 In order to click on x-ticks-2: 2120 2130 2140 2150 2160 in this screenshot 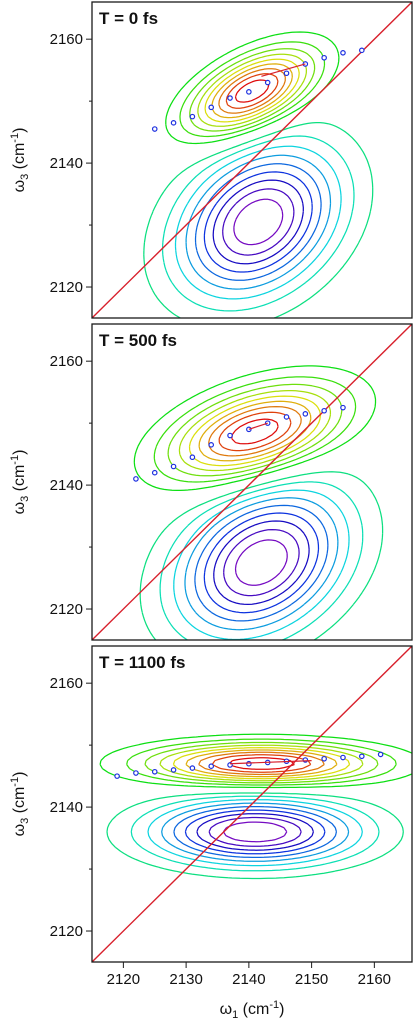, I will do `click(249, 975)`.